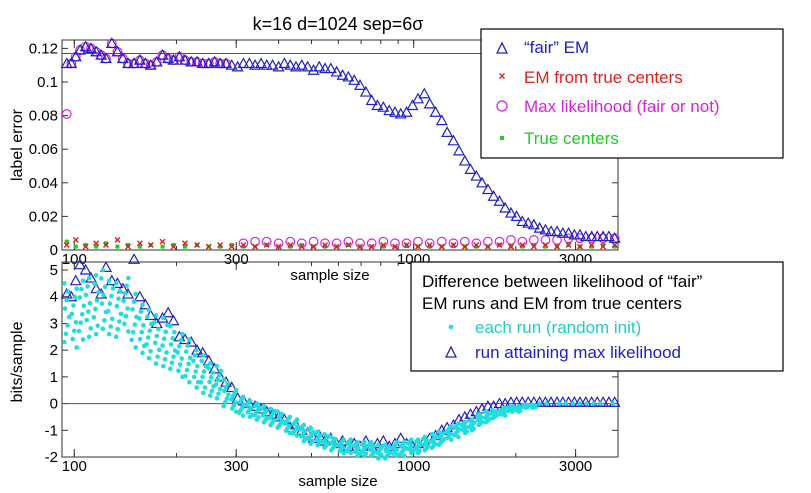 Image resolution: width=811 pixels, height=493 pixels. Describe the element at coordinates (17, 144) in the screenshot. I see `top-y-axis-label: label error` at that location.